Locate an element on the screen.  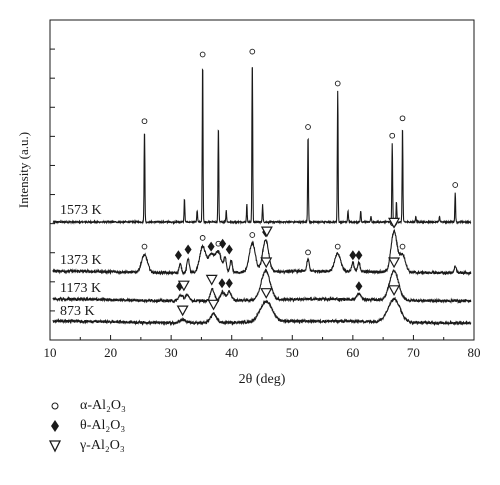
gamma-marker-icon is located at coordinates (55, 446).